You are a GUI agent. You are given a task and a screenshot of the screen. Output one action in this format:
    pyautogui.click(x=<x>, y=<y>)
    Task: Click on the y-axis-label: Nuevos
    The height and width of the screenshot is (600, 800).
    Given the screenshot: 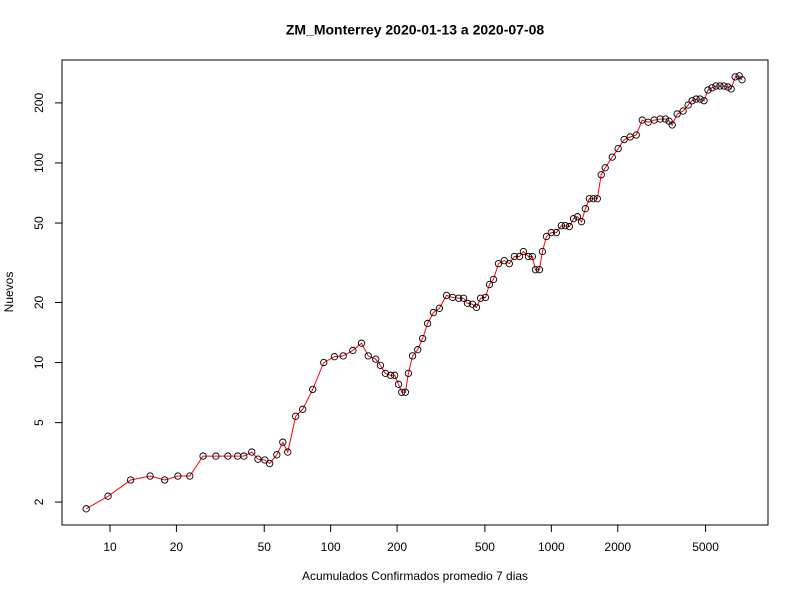 What is the action you would take?
    pyautogui.click(x=9, y=292)
    